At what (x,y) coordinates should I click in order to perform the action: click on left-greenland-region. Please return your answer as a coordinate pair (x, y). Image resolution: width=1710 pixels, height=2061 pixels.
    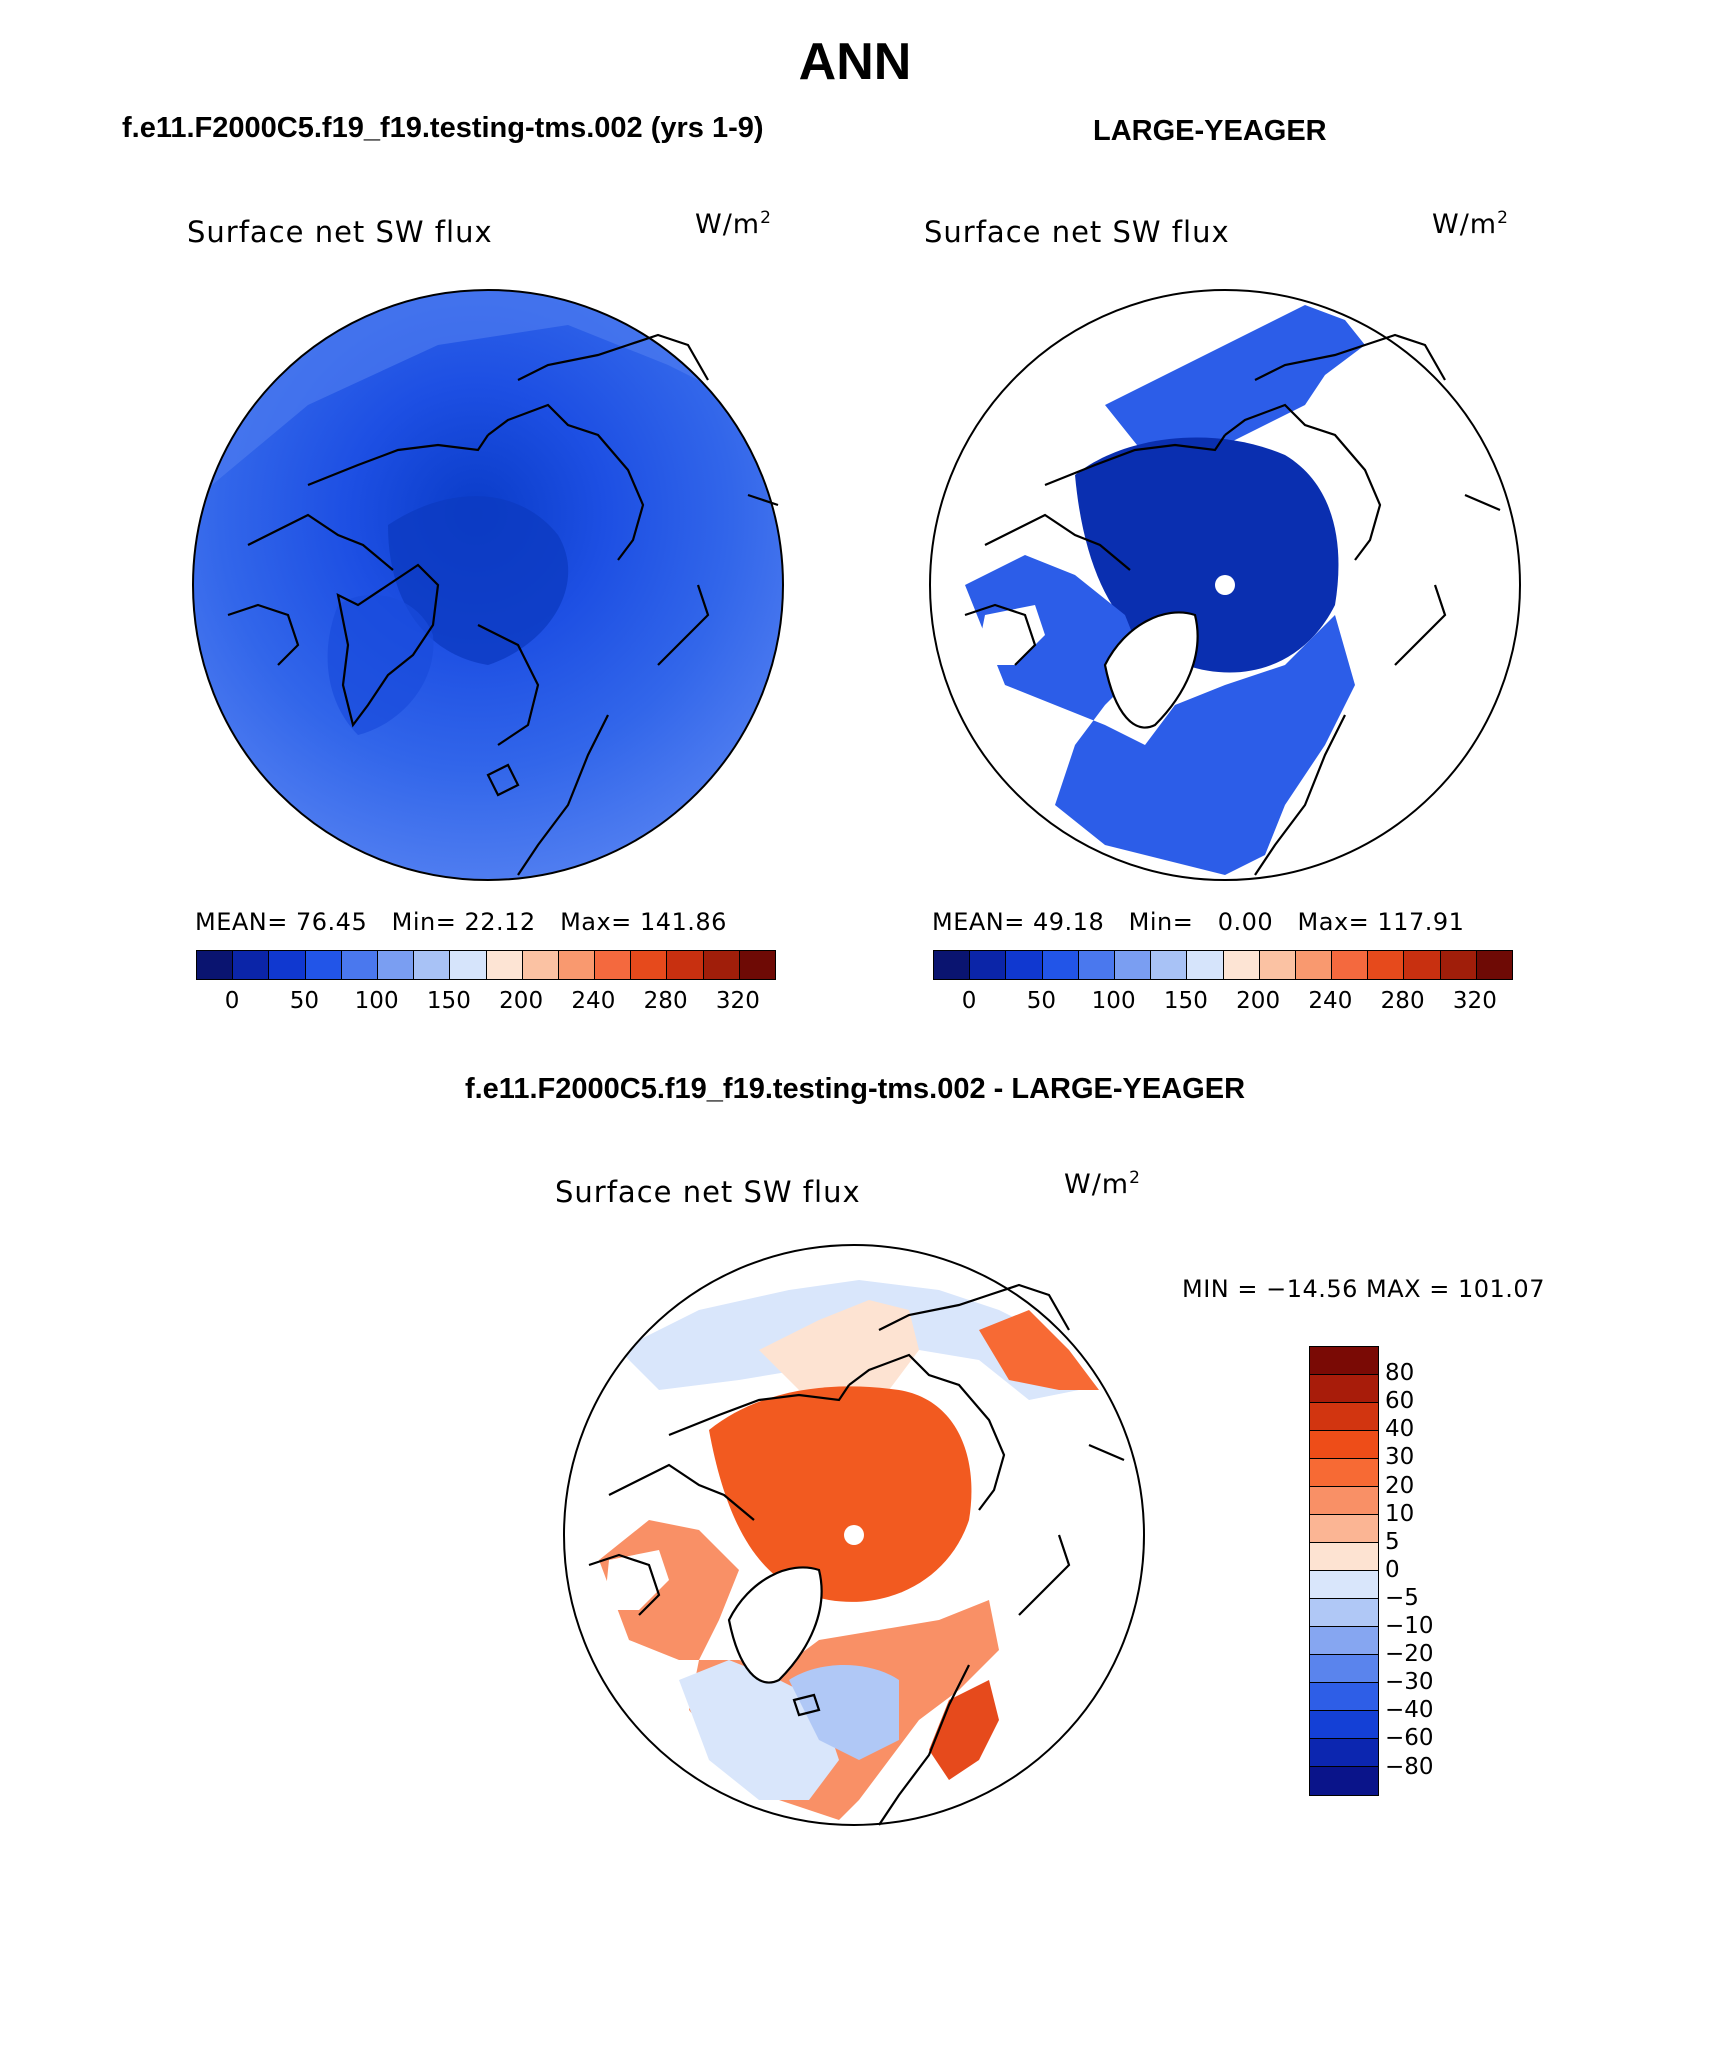
    Looking at the image, I should click on (380, 665).